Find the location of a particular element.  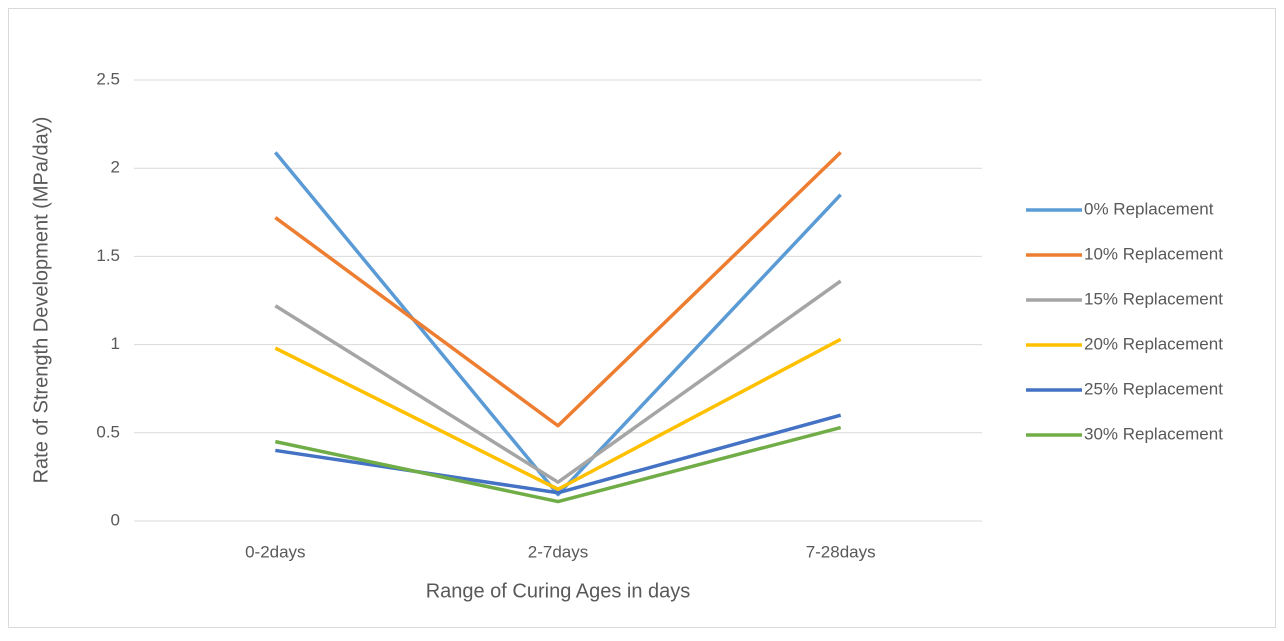

legend-label: 10% Replacement is located at coordinates (1153, 253).